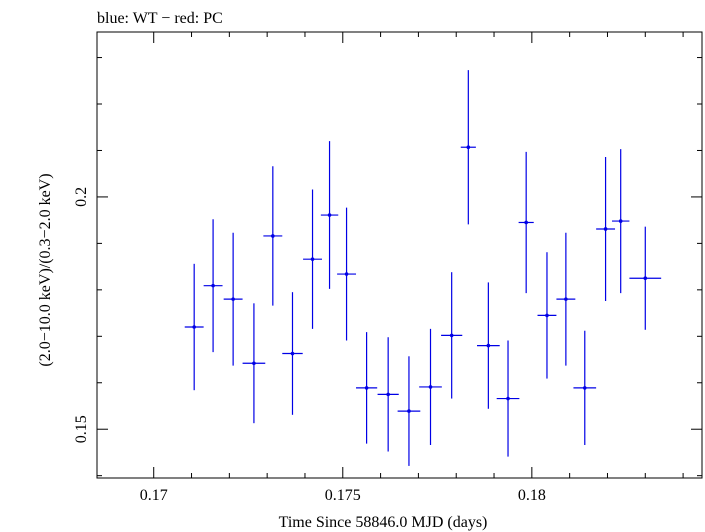 This screenshot has width=705, height=532. I want to click on y-tick-label: 0.15, so click(81, 429).